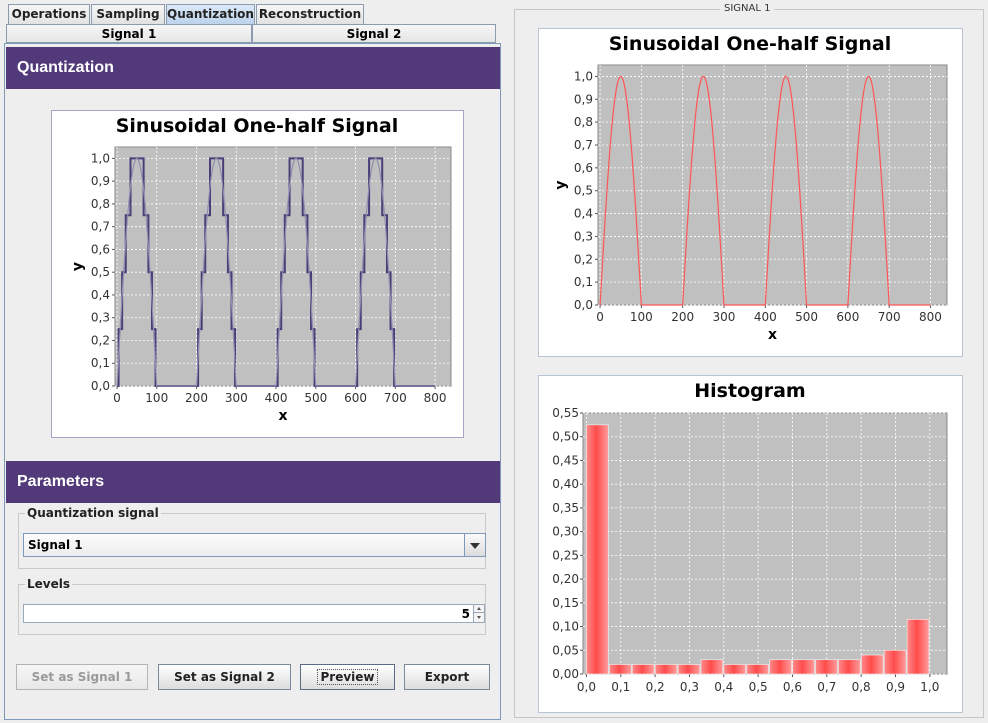 The height and width of the screenshot is (723, 988). Describe the element at coordinates (465, 614) in the screenshot. I see `levels-value: 5` at that location.